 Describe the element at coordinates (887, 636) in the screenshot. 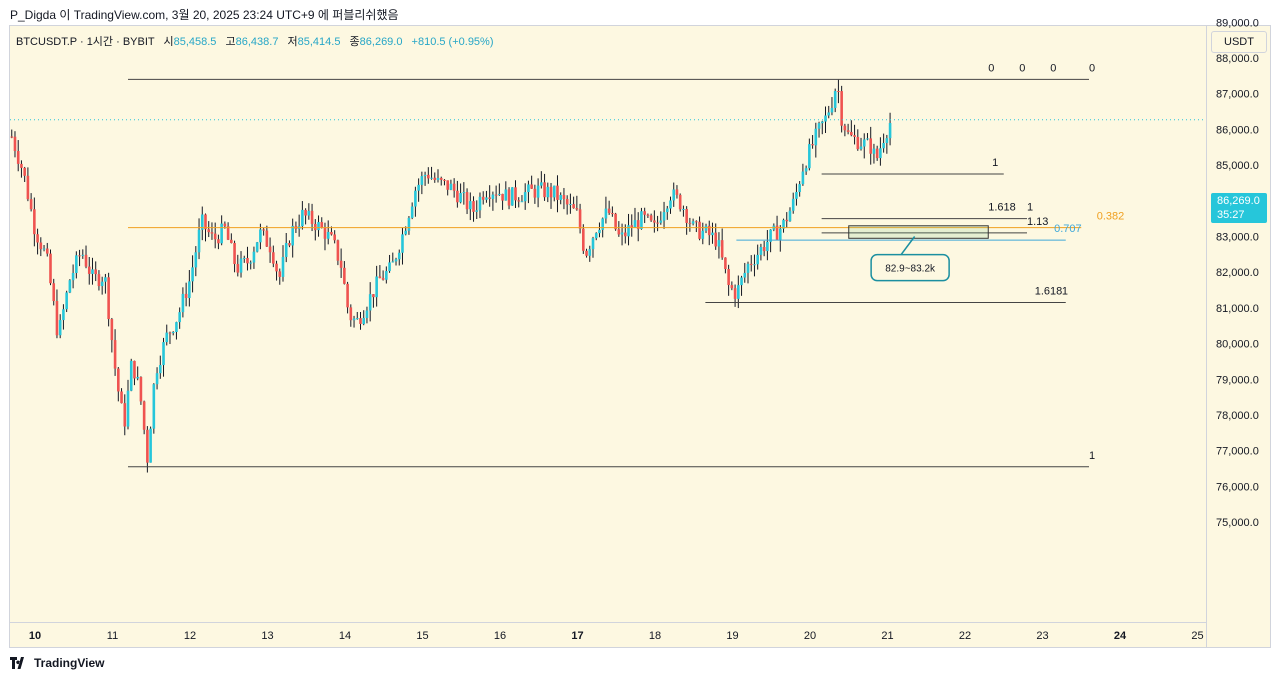

I see `x-tick-label: 21` at that location.